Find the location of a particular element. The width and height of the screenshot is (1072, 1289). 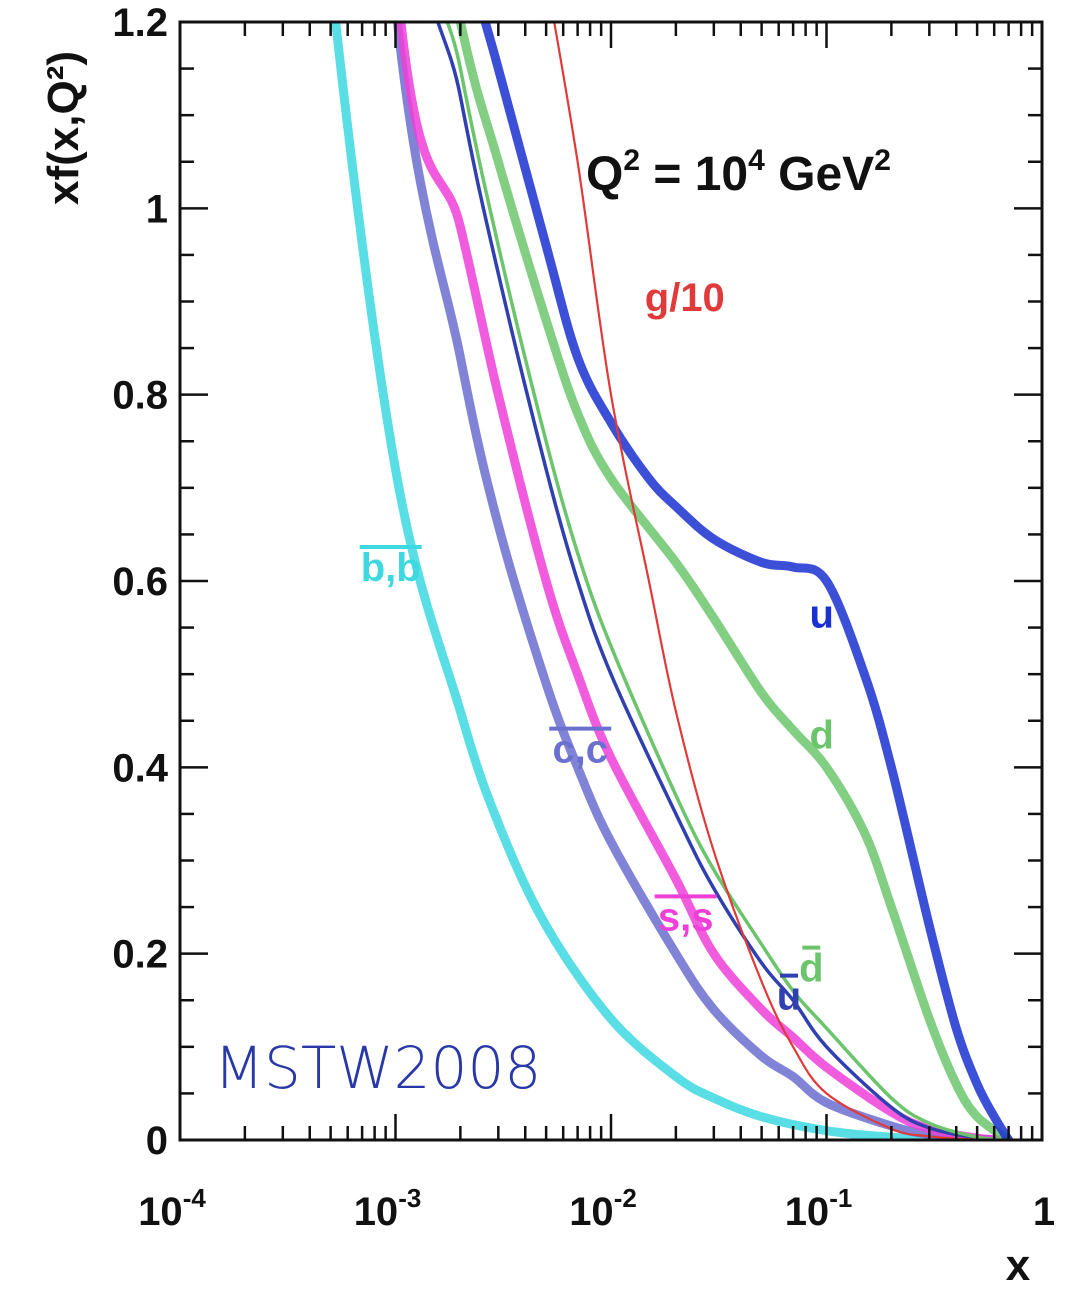

y-tick-label: 0 is located at coordinates (157, 1141).